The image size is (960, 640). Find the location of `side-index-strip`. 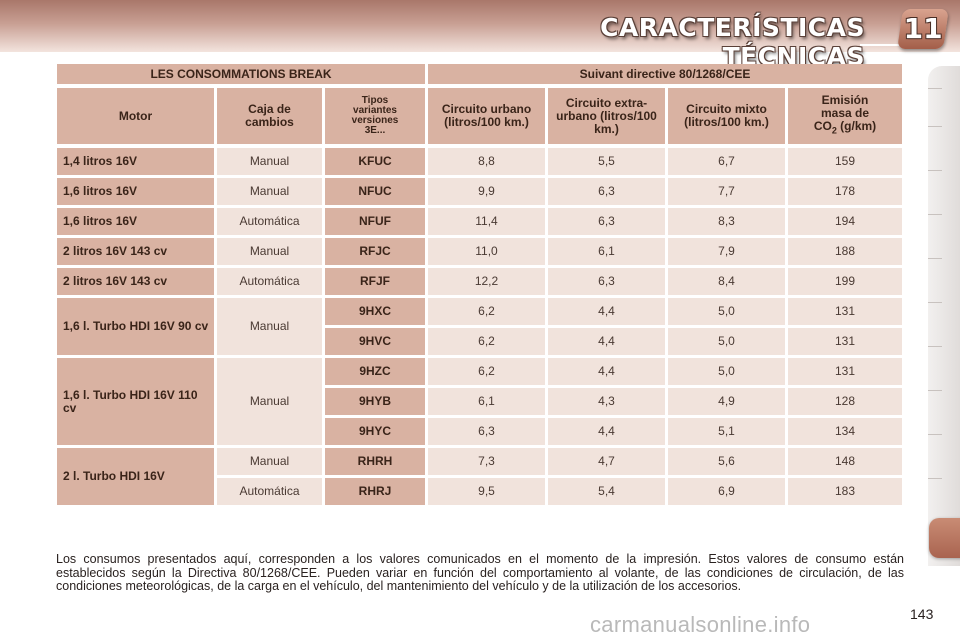

side-index-strip is located at coordinates (944, 316).